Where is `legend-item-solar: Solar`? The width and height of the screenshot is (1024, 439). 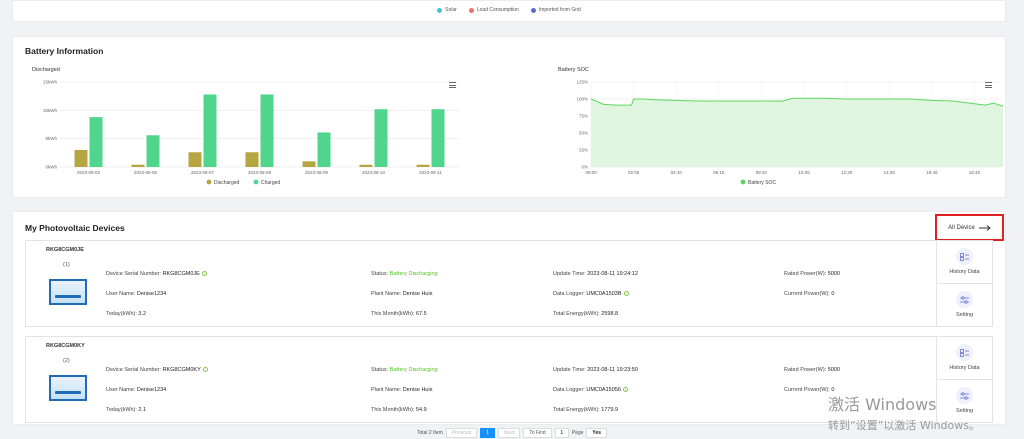 legend-item-solar: Solar is located at coordinates (447, 10).